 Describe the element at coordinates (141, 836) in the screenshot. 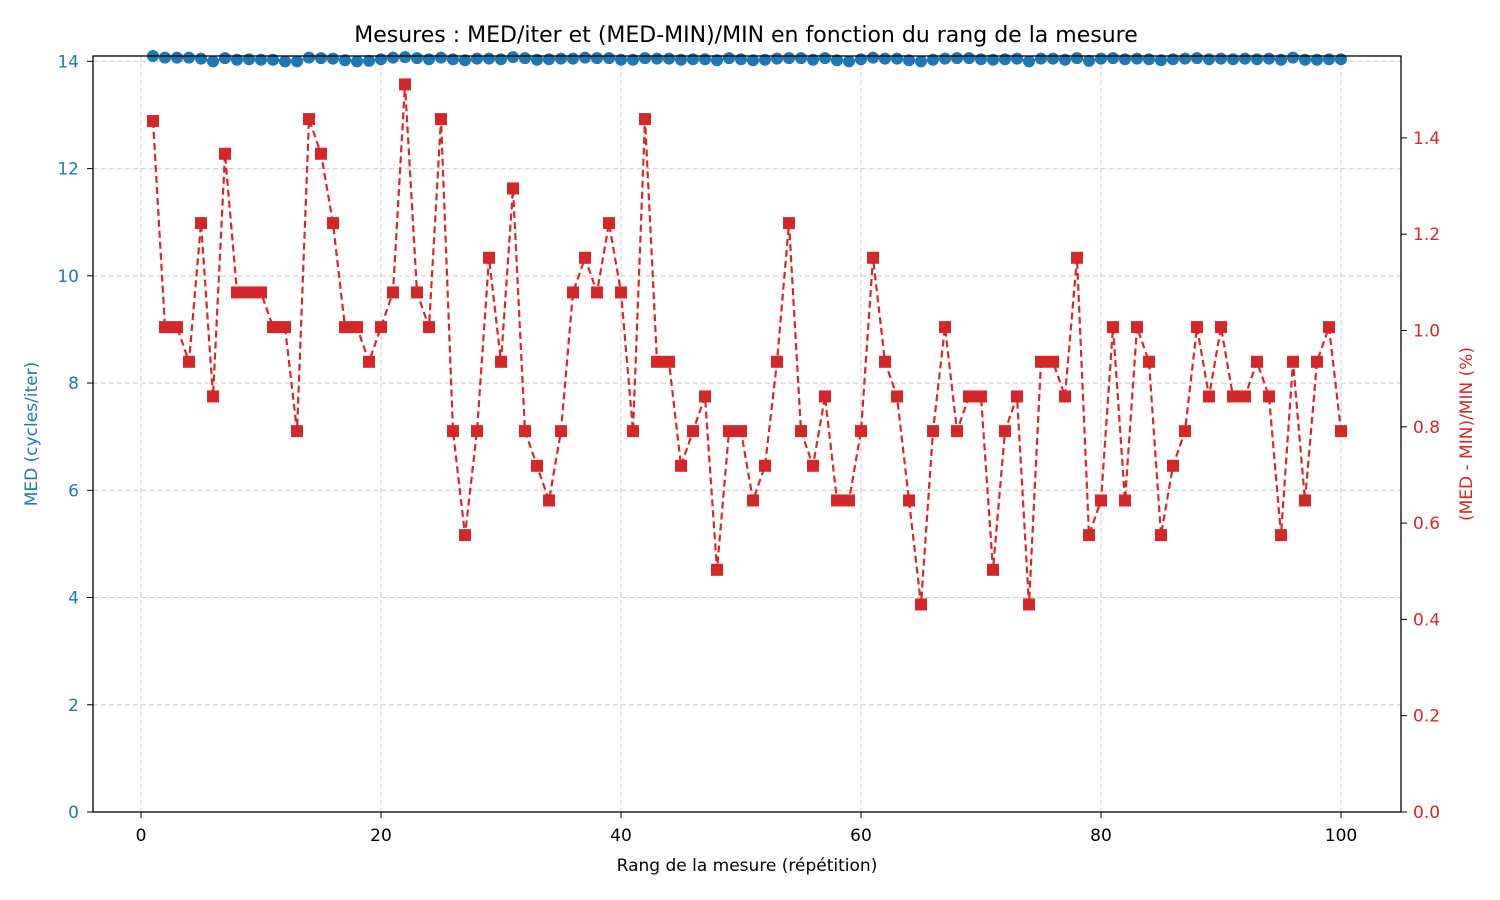

I see `x-tick-label: 0` at that location.